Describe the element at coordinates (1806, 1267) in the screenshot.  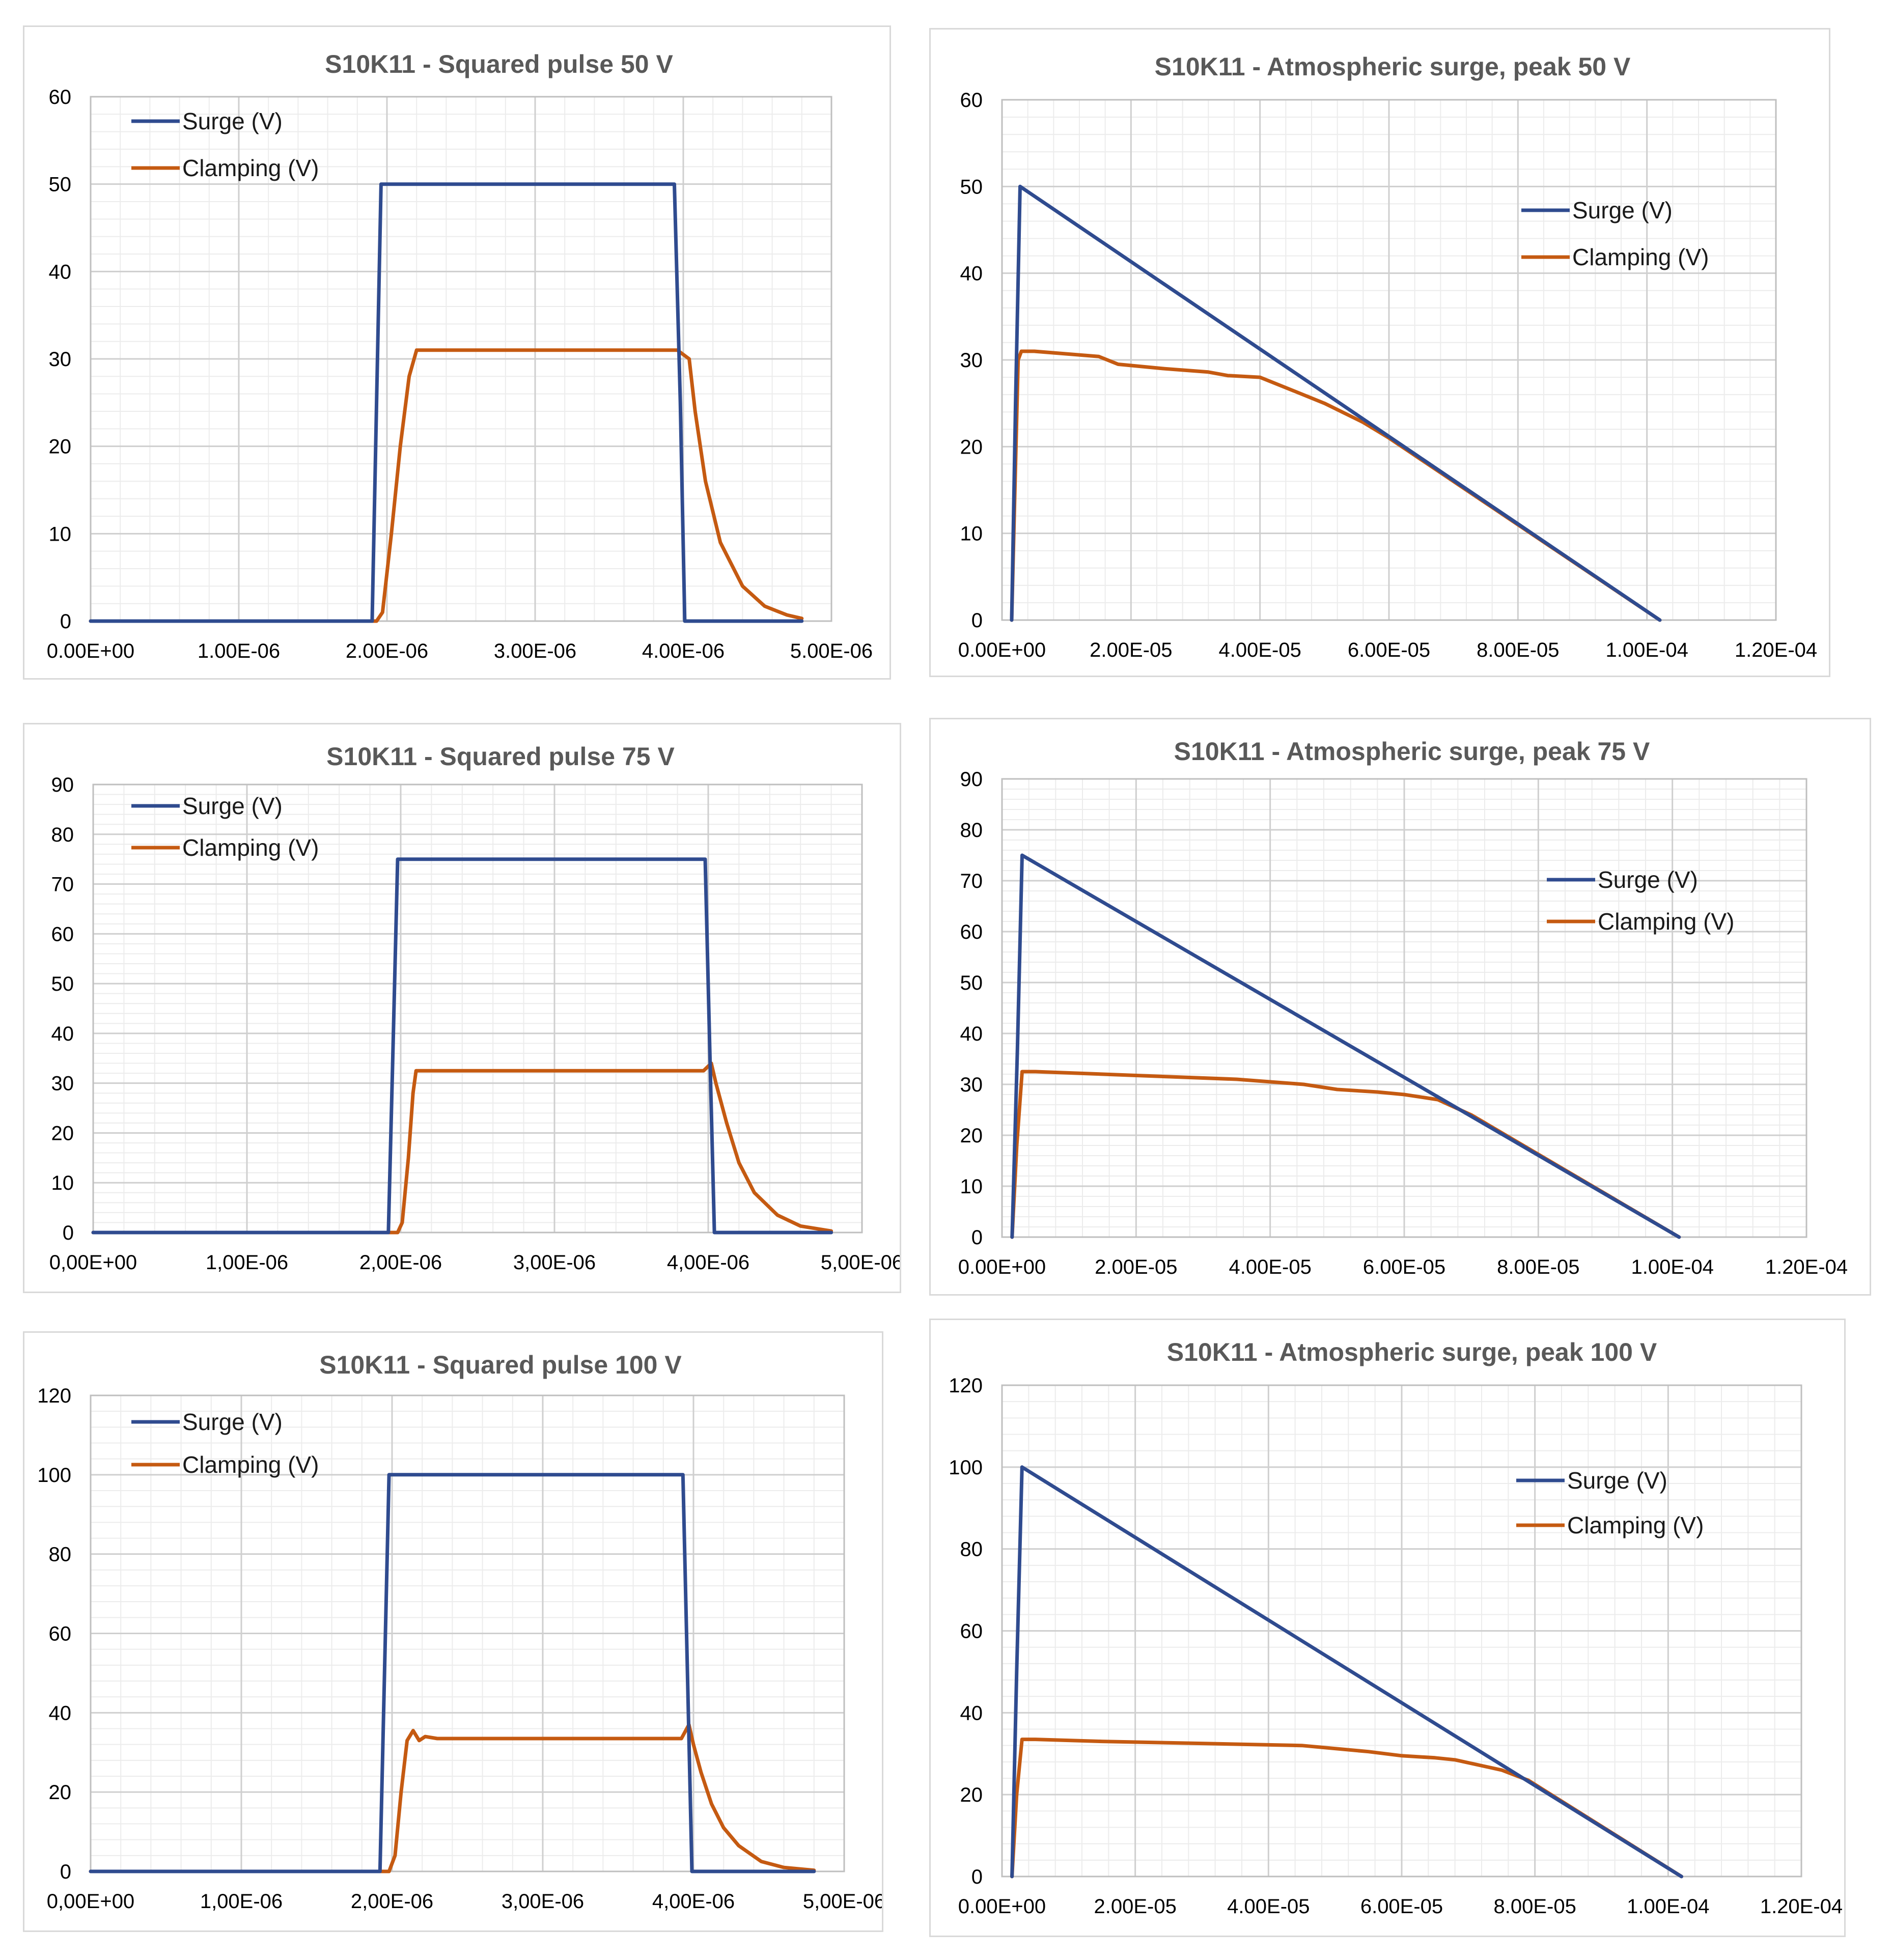
I see `x-tick-label: 1.20E-04` at that location.